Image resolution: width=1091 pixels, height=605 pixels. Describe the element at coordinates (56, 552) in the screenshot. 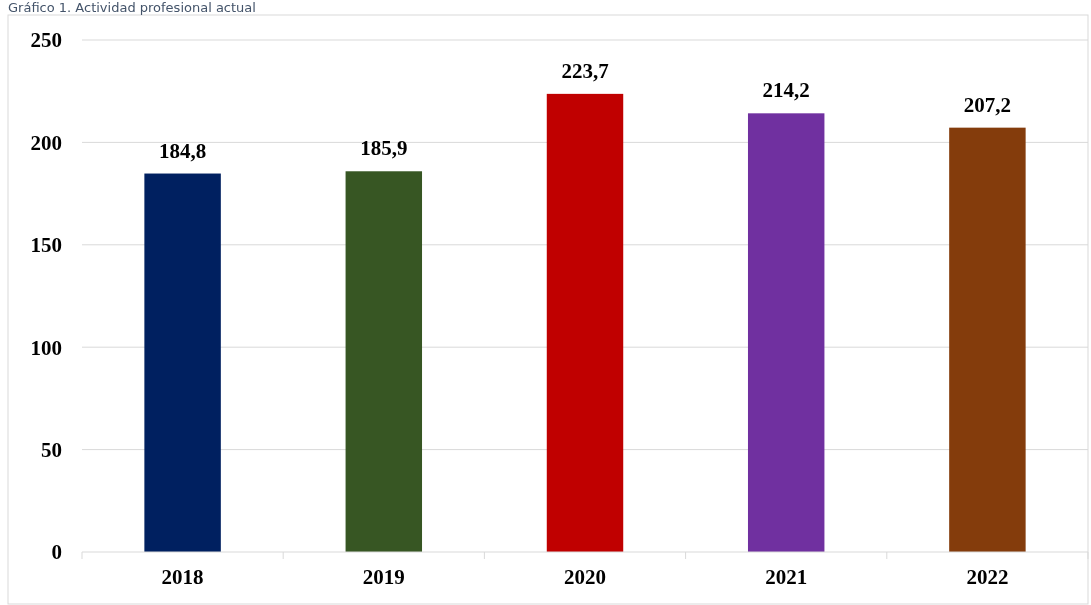

I see `y-tick-label: 0` at that location.